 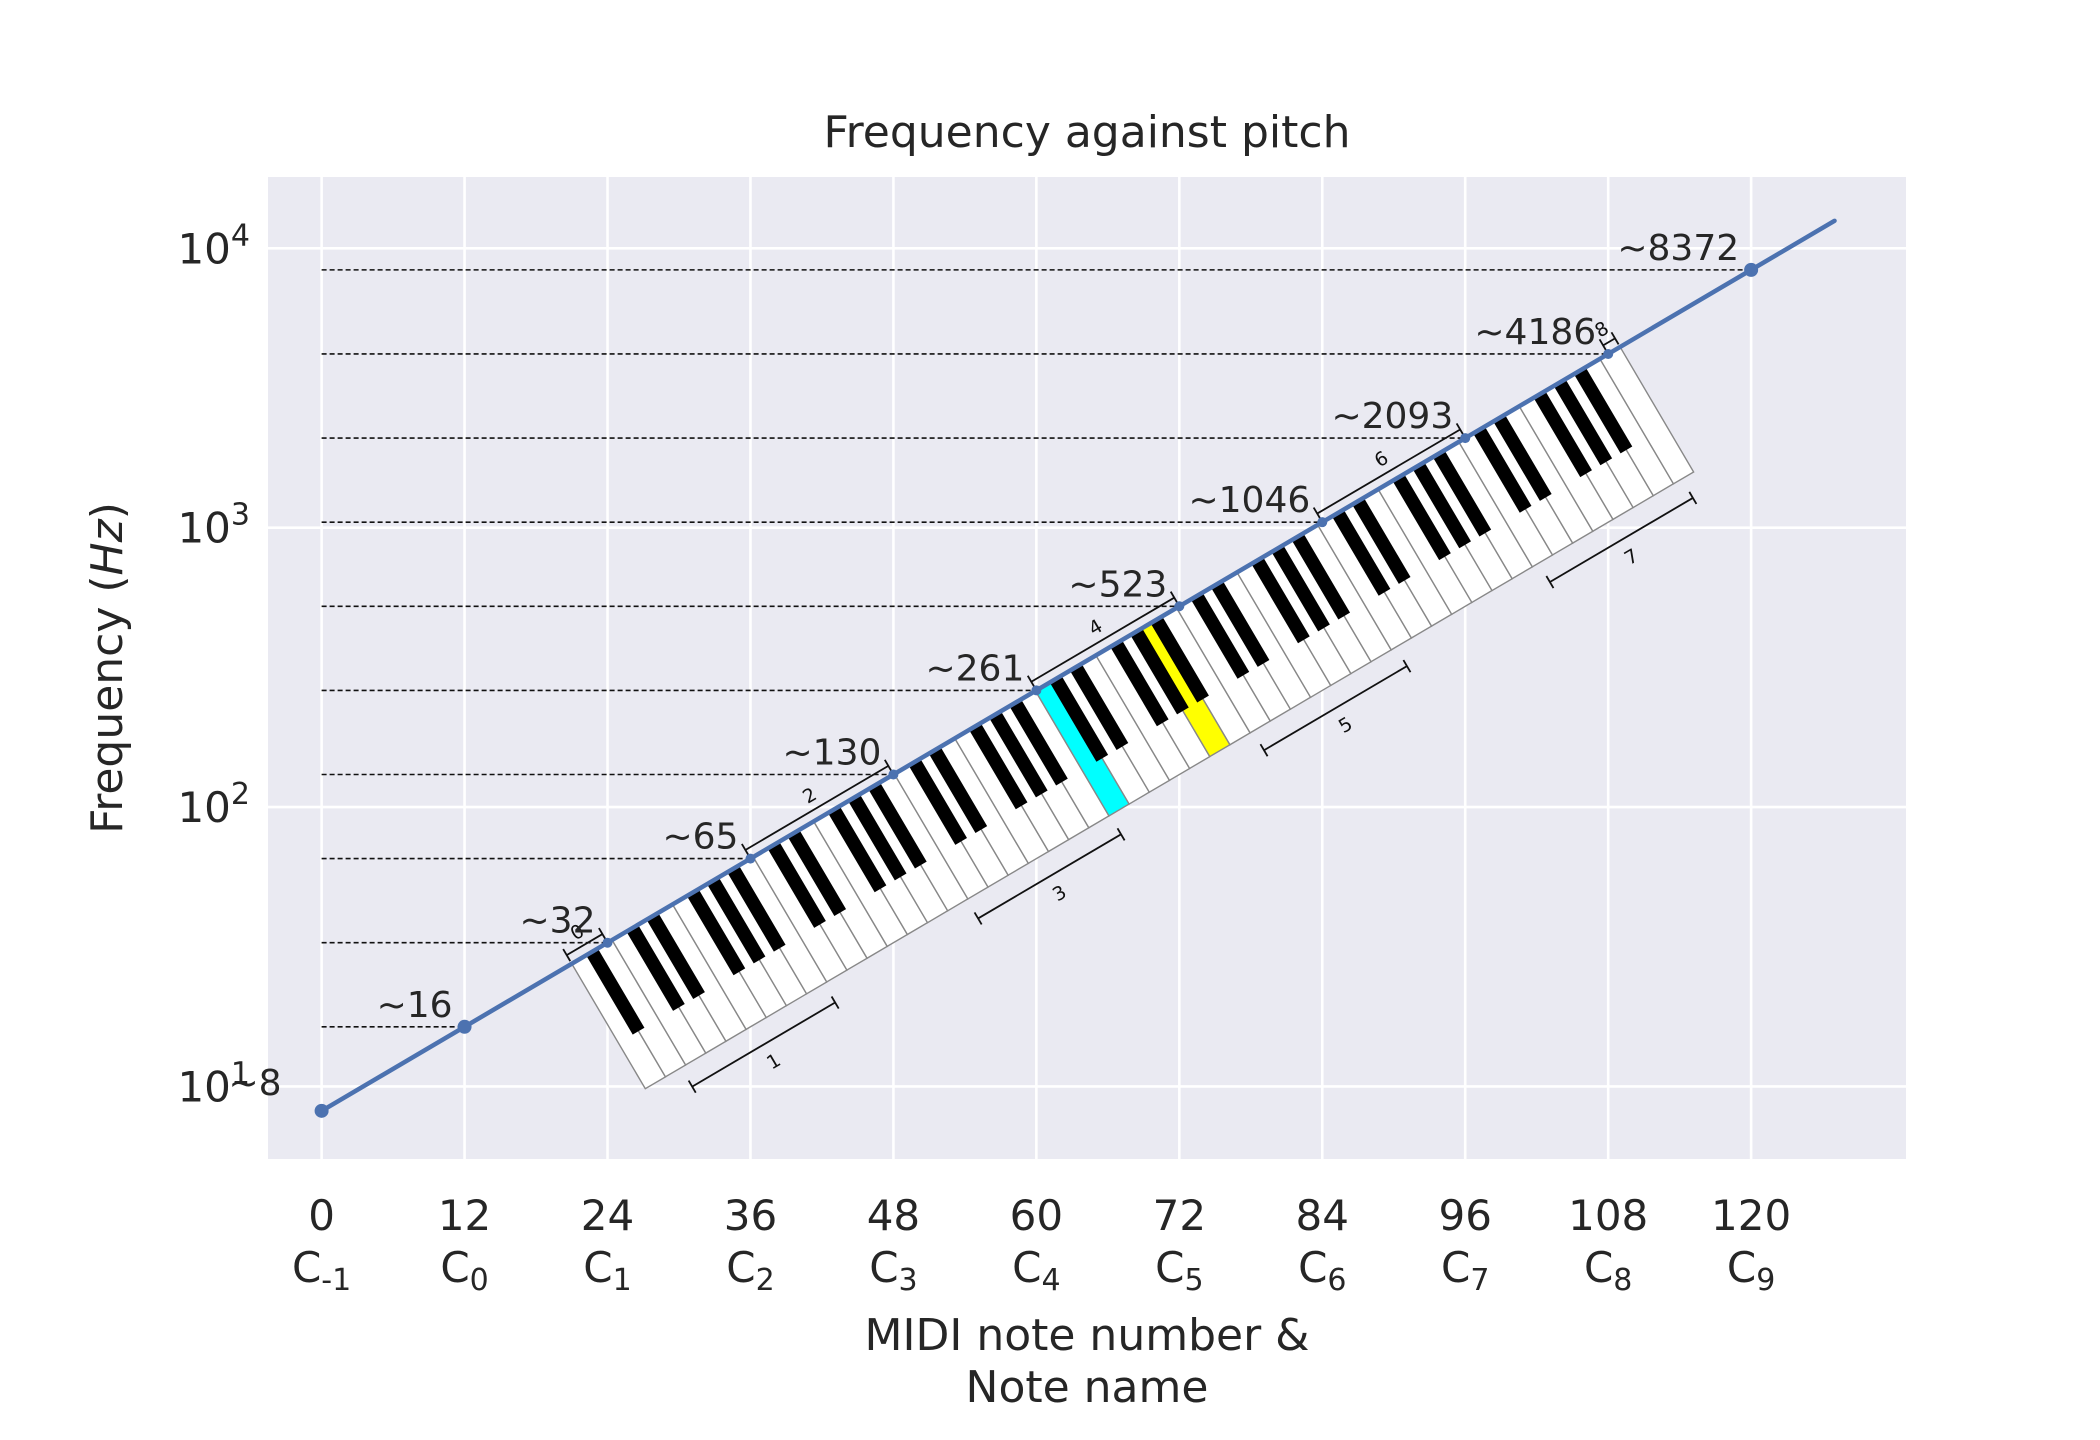 What do you see at coordinates (1087, 1387) in the screenshot?
I see `x-axis-label-line2: Note name` at bounding box center [1087, 1387].